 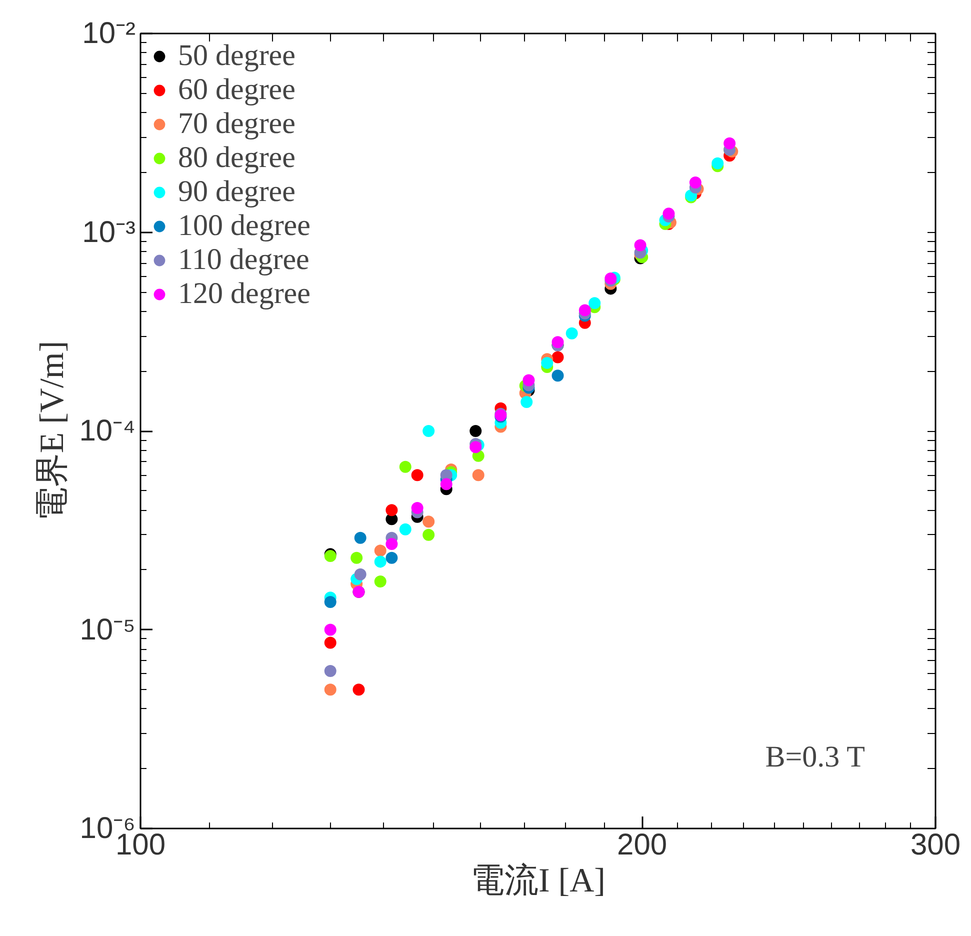 I want to click on y-axis-title: 電界E [V/m], so click(x=53, y=431).